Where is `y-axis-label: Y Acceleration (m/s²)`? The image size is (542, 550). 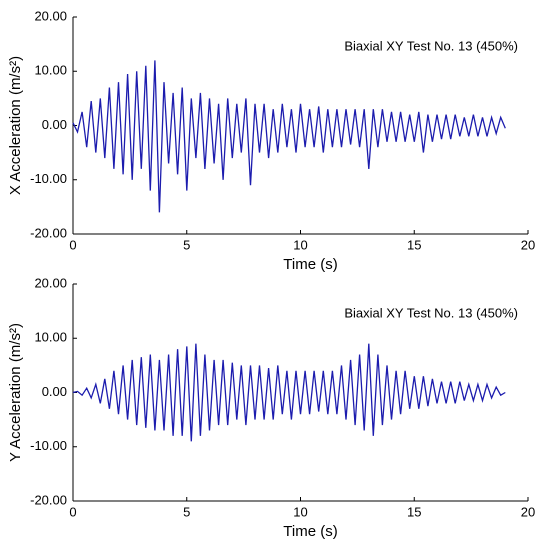
y-axis-label: Y Acceleration (m/s²) is located at coordinates (15, 392).